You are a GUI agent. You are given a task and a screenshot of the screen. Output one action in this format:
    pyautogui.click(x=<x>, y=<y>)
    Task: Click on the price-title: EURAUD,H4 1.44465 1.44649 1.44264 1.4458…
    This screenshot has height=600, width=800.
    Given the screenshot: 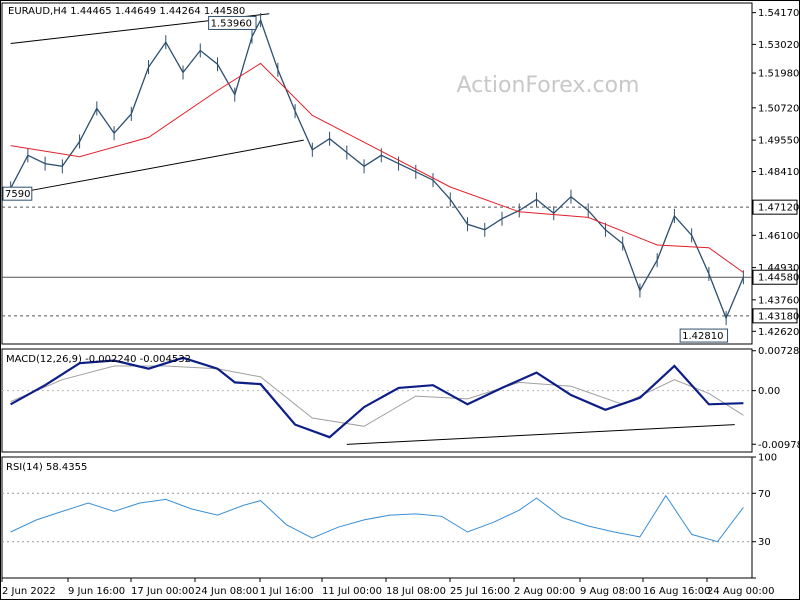 What is the action you would take?
    pyautogui.click(x=126, y=11)
    